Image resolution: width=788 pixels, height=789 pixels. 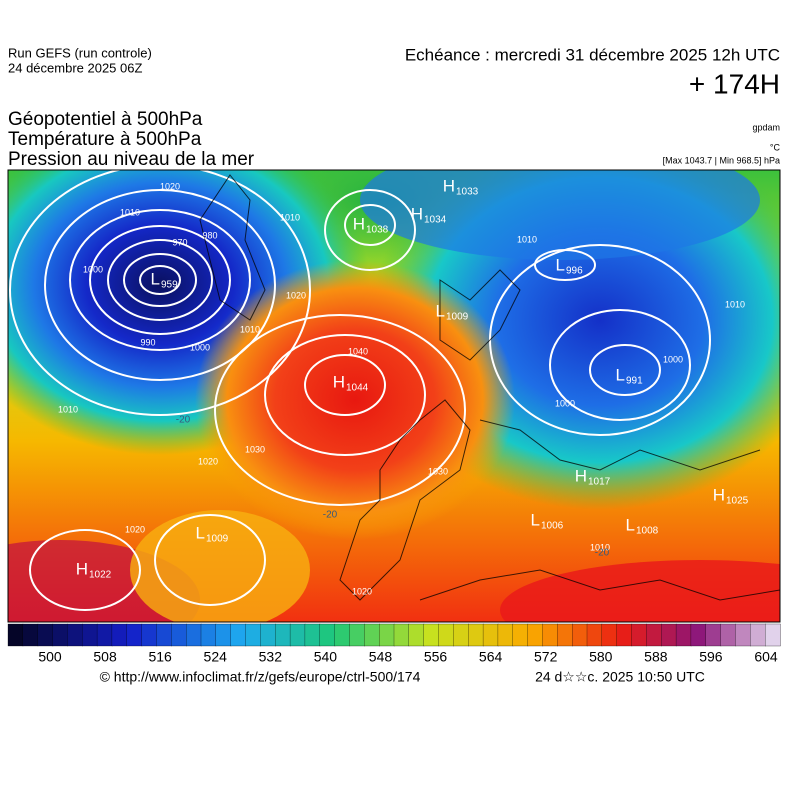 What do you see at coordinates (734, 83) in the screenshot?
I see `lead-time: + 174H` at bounding box center [734, 83].